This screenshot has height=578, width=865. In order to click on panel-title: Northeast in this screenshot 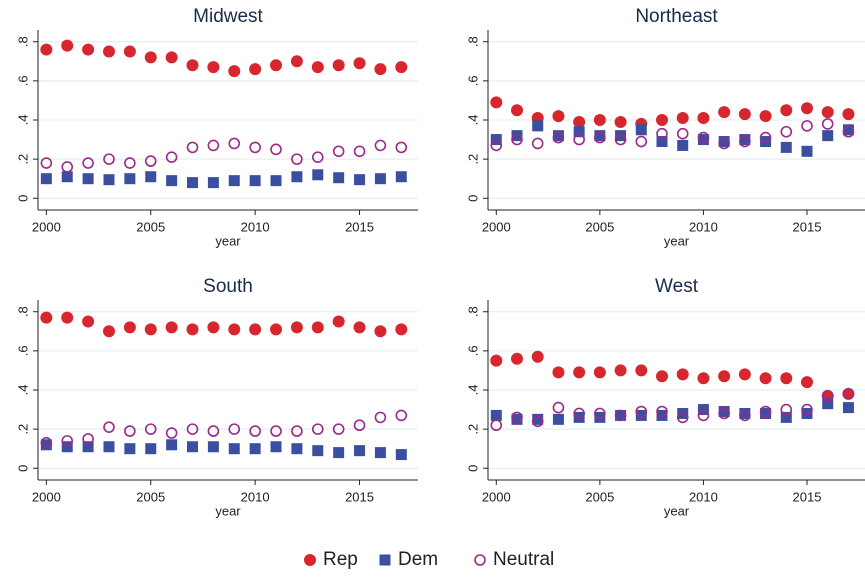, I will do `click(676, 16)`.